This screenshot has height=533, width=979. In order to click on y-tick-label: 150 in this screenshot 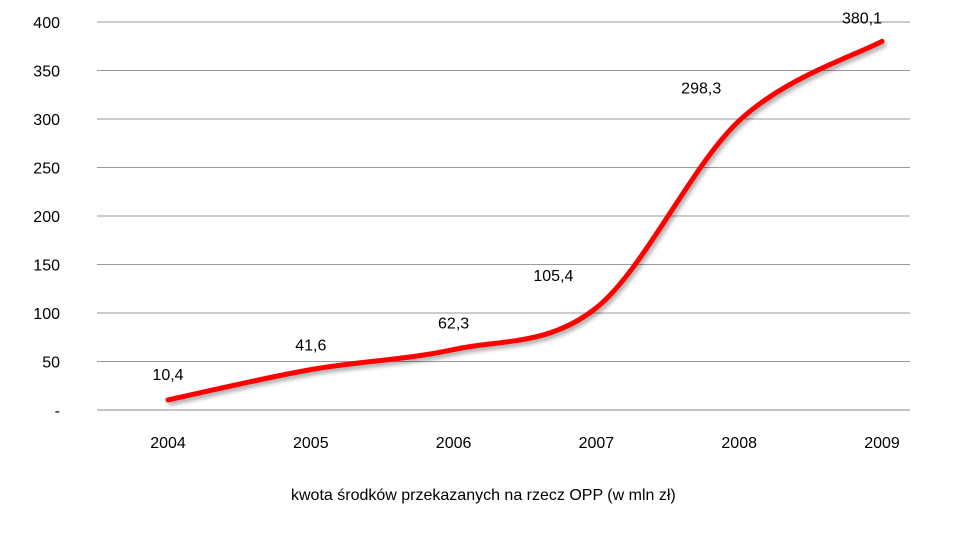, I will do `click(46, 266)`.